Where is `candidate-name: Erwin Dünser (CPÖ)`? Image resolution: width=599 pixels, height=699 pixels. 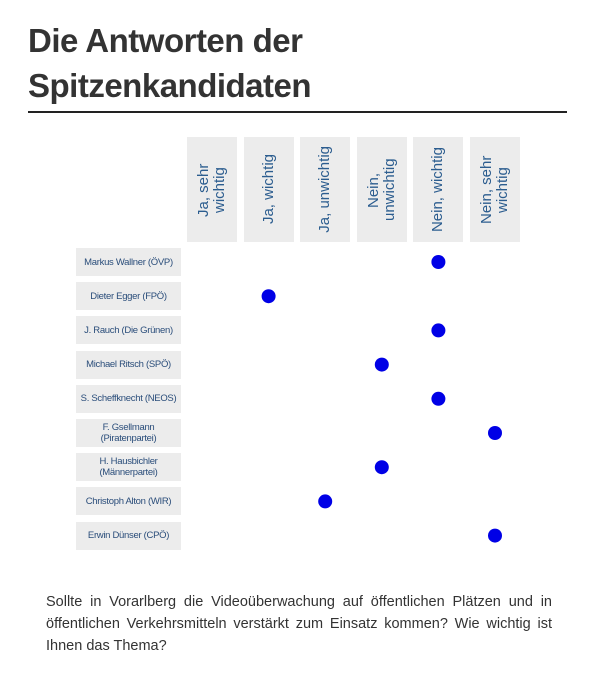 candidate-name: Erwin Dünser (CPÖ) is located at coordinates (128, 535).